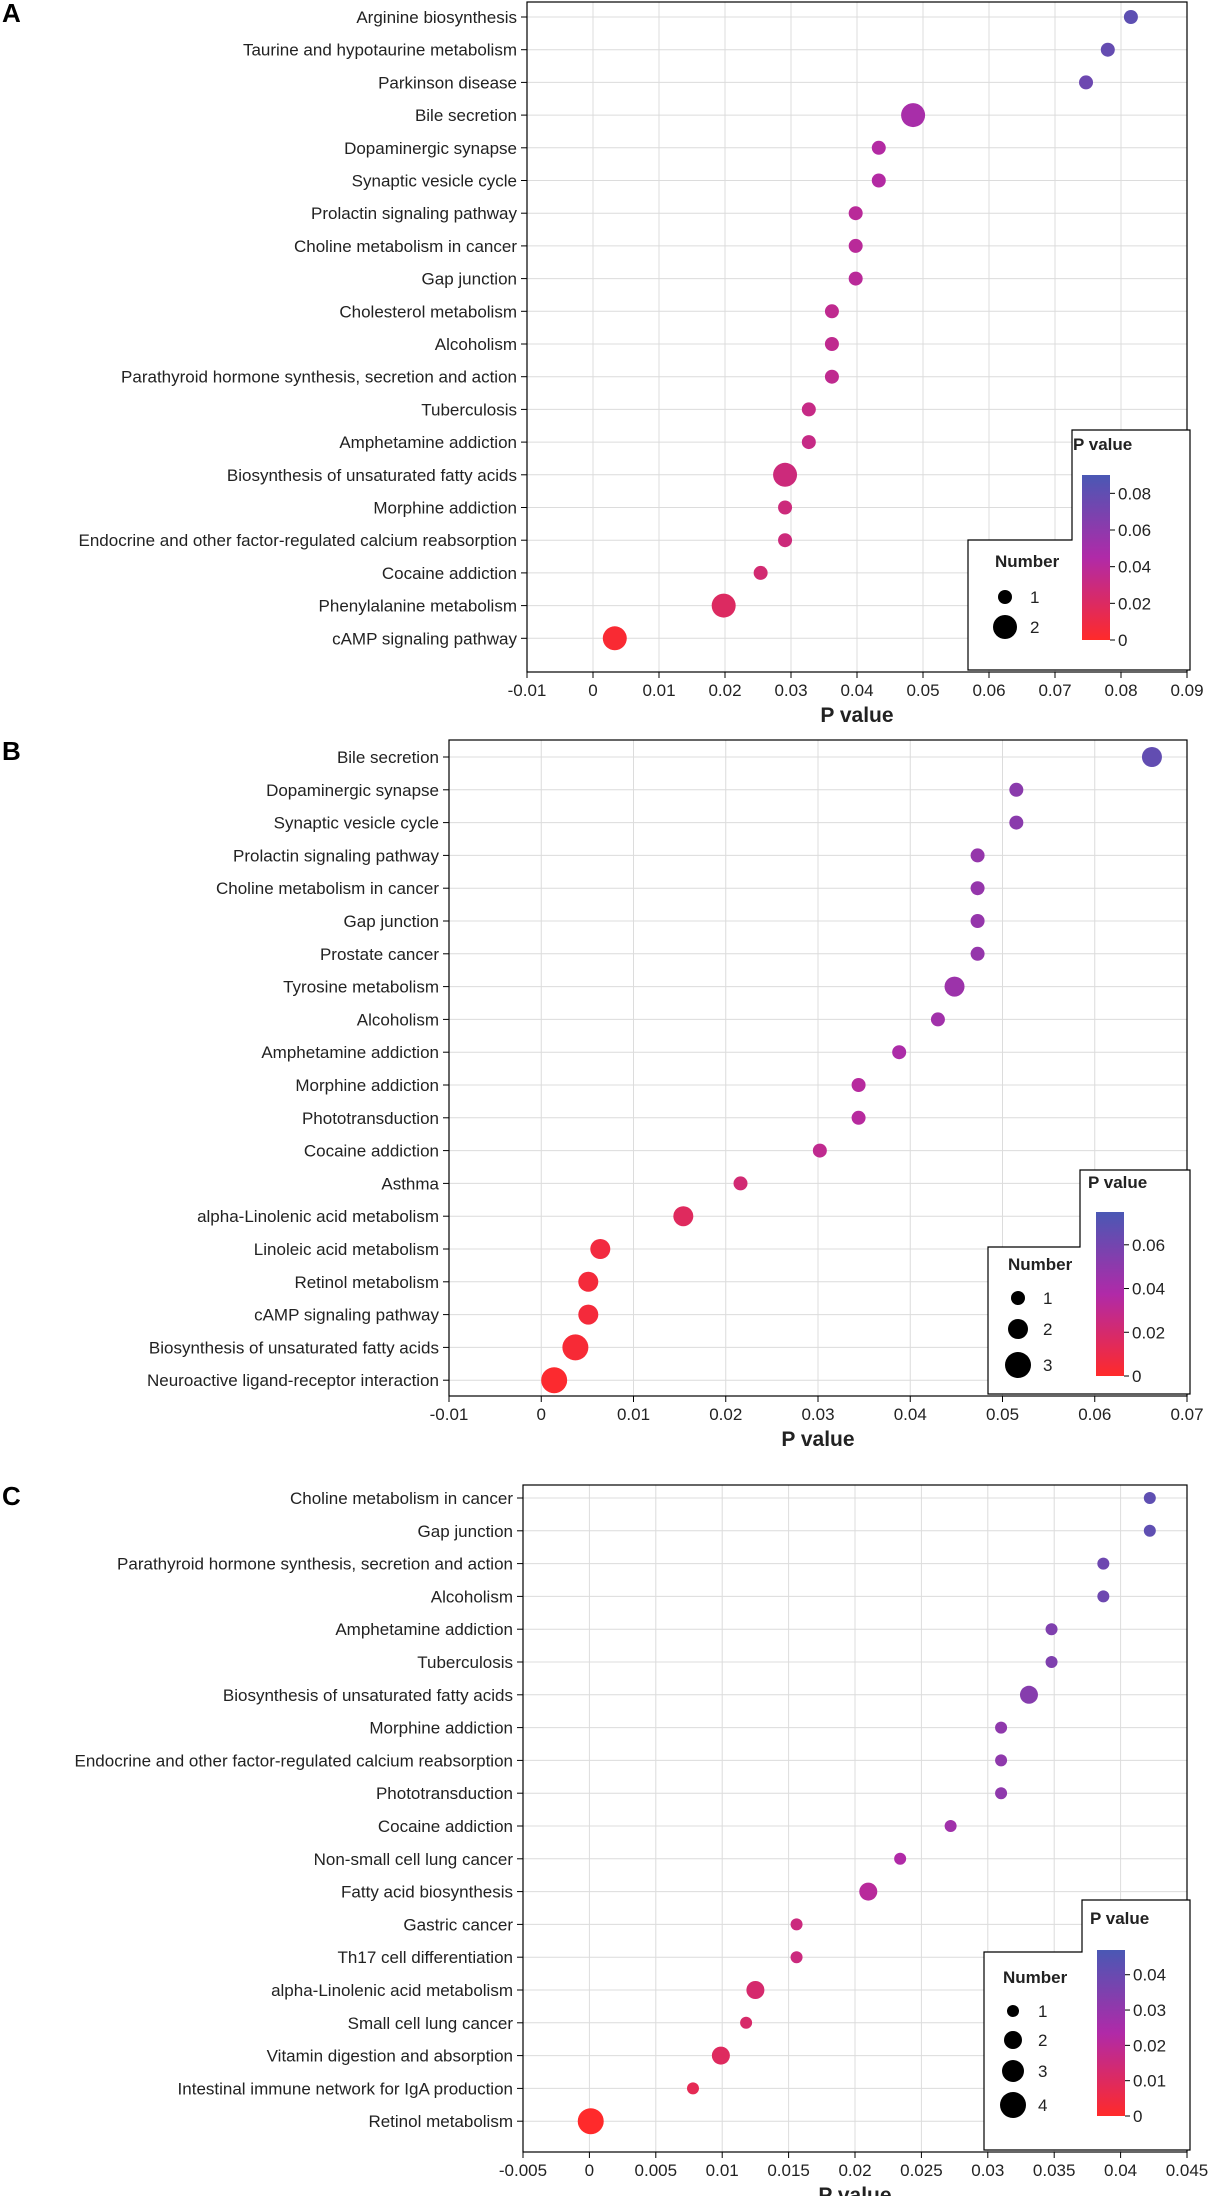  Describe the element at coordinates (1186, 1414) in the screenshot. I see `x-tick-label: 0.07` at that location.